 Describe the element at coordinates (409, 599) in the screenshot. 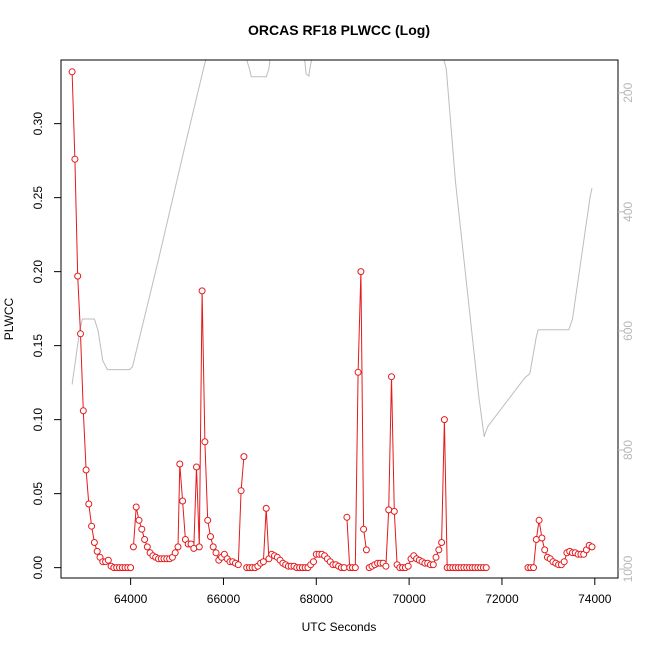

I see `x-tick-label: 70000` at that location.